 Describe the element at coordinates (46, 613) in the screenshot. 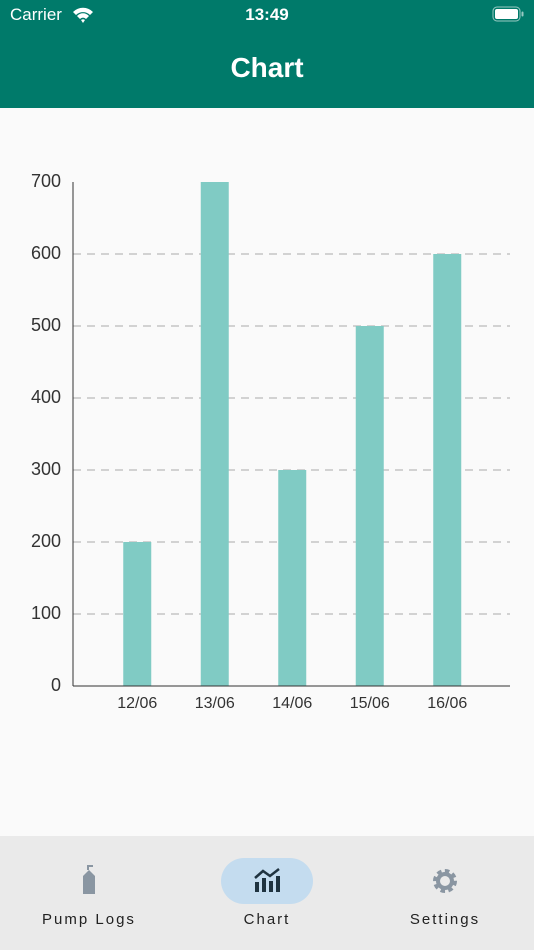

I see `y-tick-label: 100` at that location.